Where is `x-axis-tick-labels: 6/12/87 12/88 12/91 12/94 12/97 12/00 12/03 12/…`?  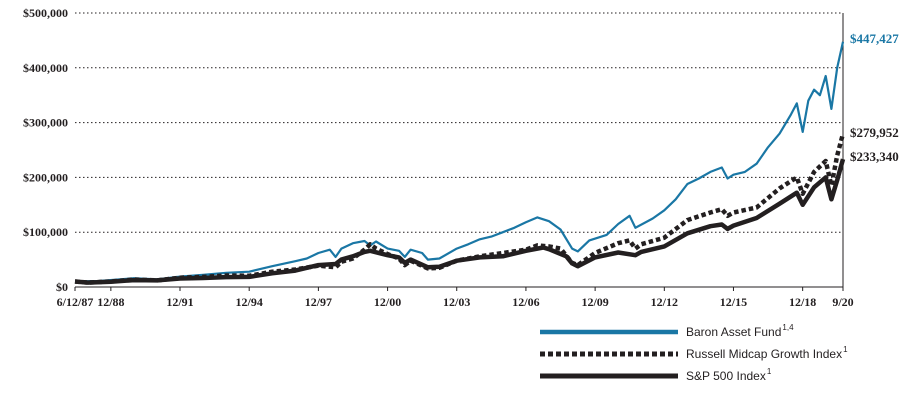 x-axis-tick-labels: 6/12/87 12/88 12/91 12/94 12/97 12/00 12/03 12/… is located at coordinates (455, 298).